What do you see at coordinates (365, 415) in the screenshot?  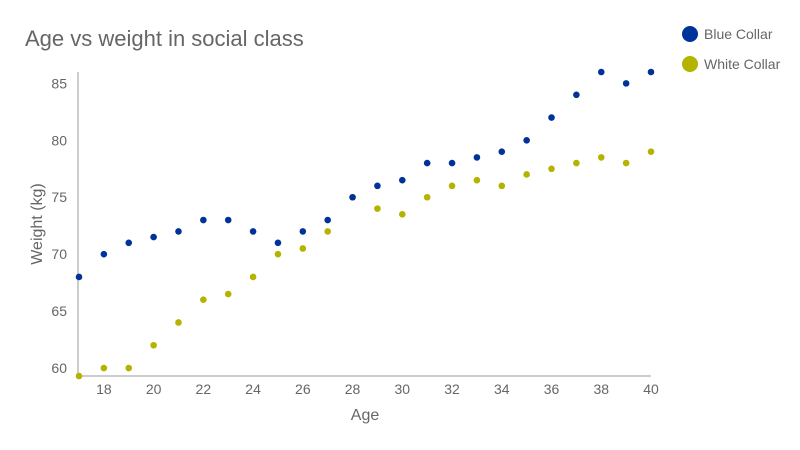 I see `x-axis-title: Age` at bounding box center [365, 415].